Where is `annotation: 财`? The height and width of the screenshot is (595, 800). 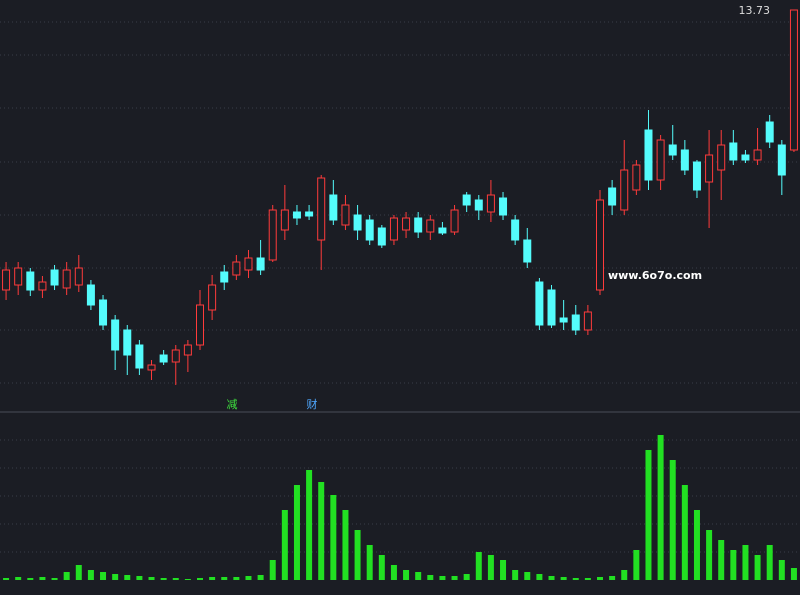
annotation: 财 is located at coordinates (312, 404).